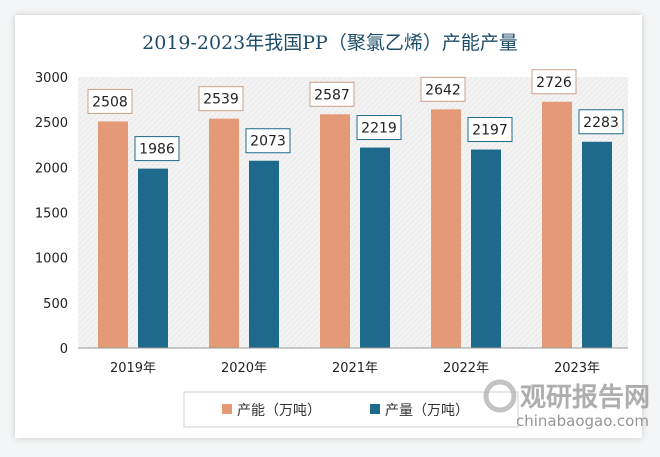 This screenshot has width=660, height=457. What do you see at coordinates (582, 421) in the screenshot?
I see `watermark-site: chinabaogao.com` at bounding box center [582, 421].